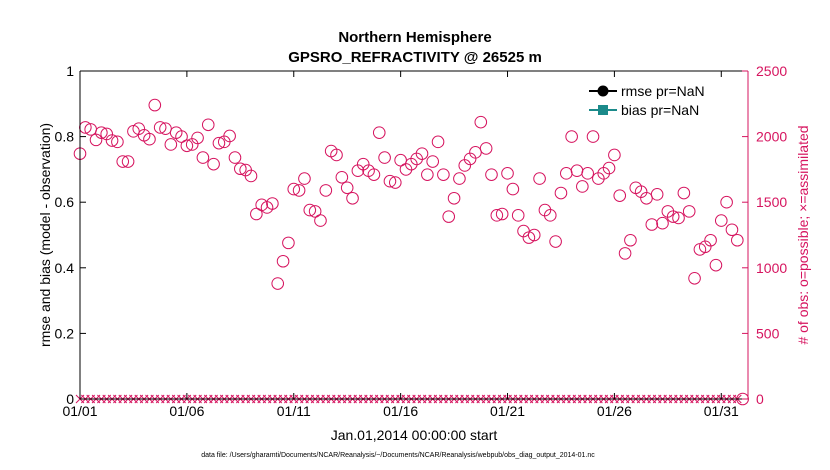  I want to click on y-tick-label: 0.8, so click(65, 137).